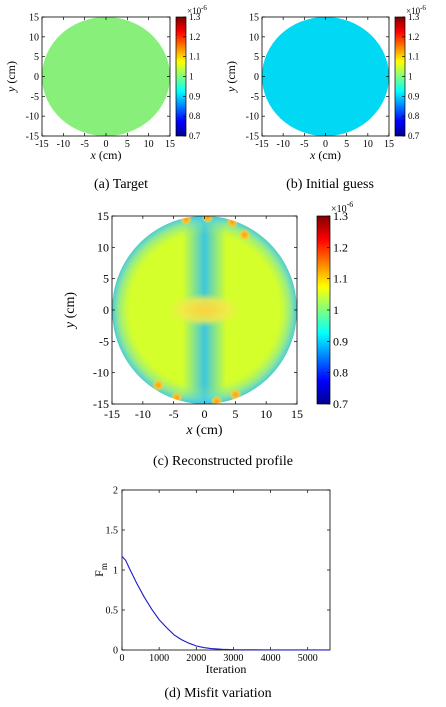  Describe the element at coordinates (308, 658) in the screenshot. I see `x-tick-label: 5000` at that location.